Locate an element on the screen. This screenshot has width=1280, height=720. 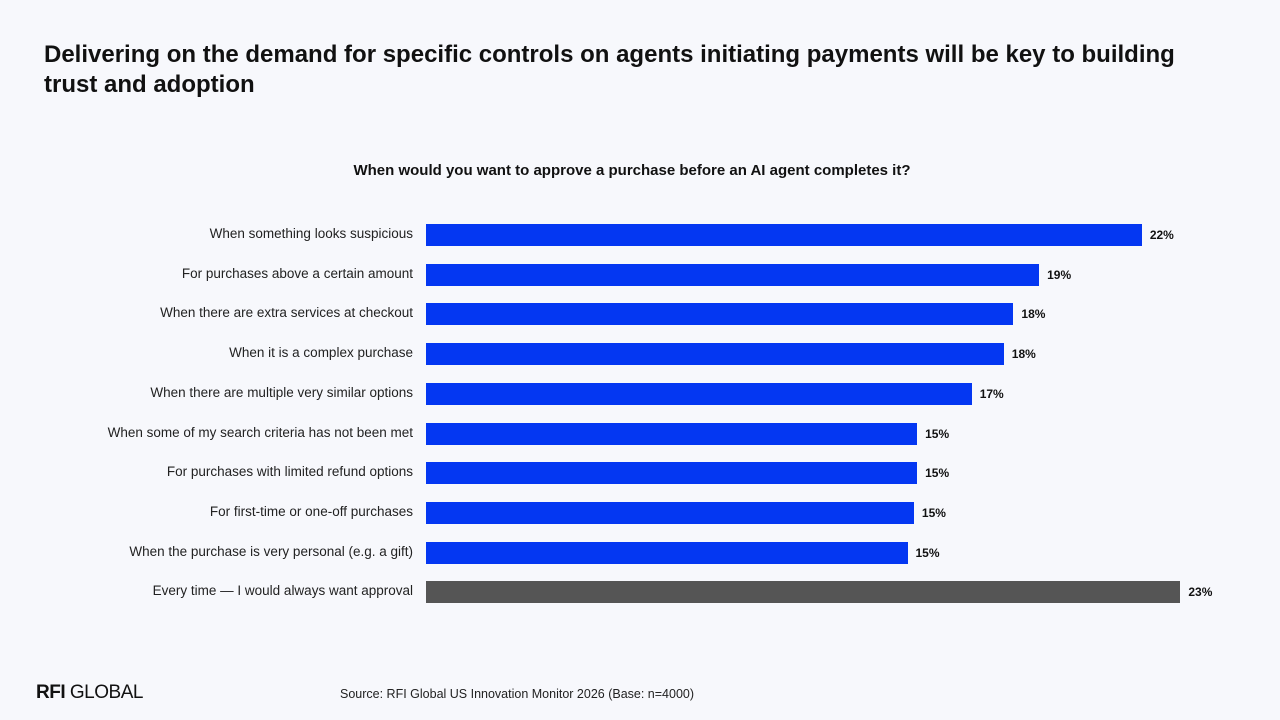
category-label: When it is a complex purchase is located at coordinates (321, 353).